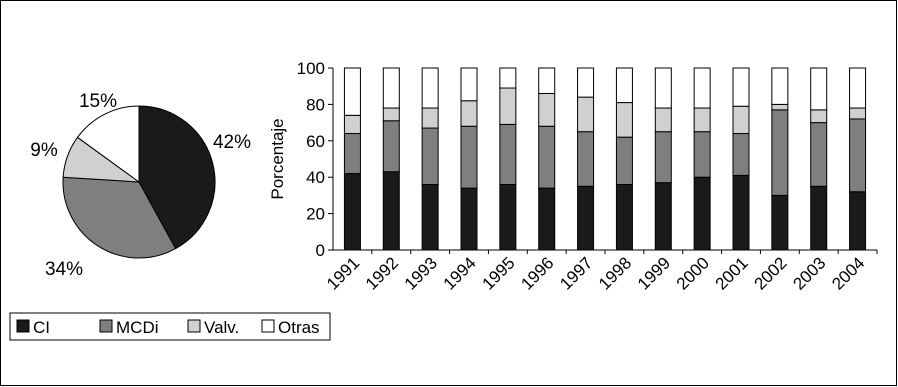 The height and width of the screenshot is (387, 898). I want to click on y-tick-label: 0, so click(320, 250).